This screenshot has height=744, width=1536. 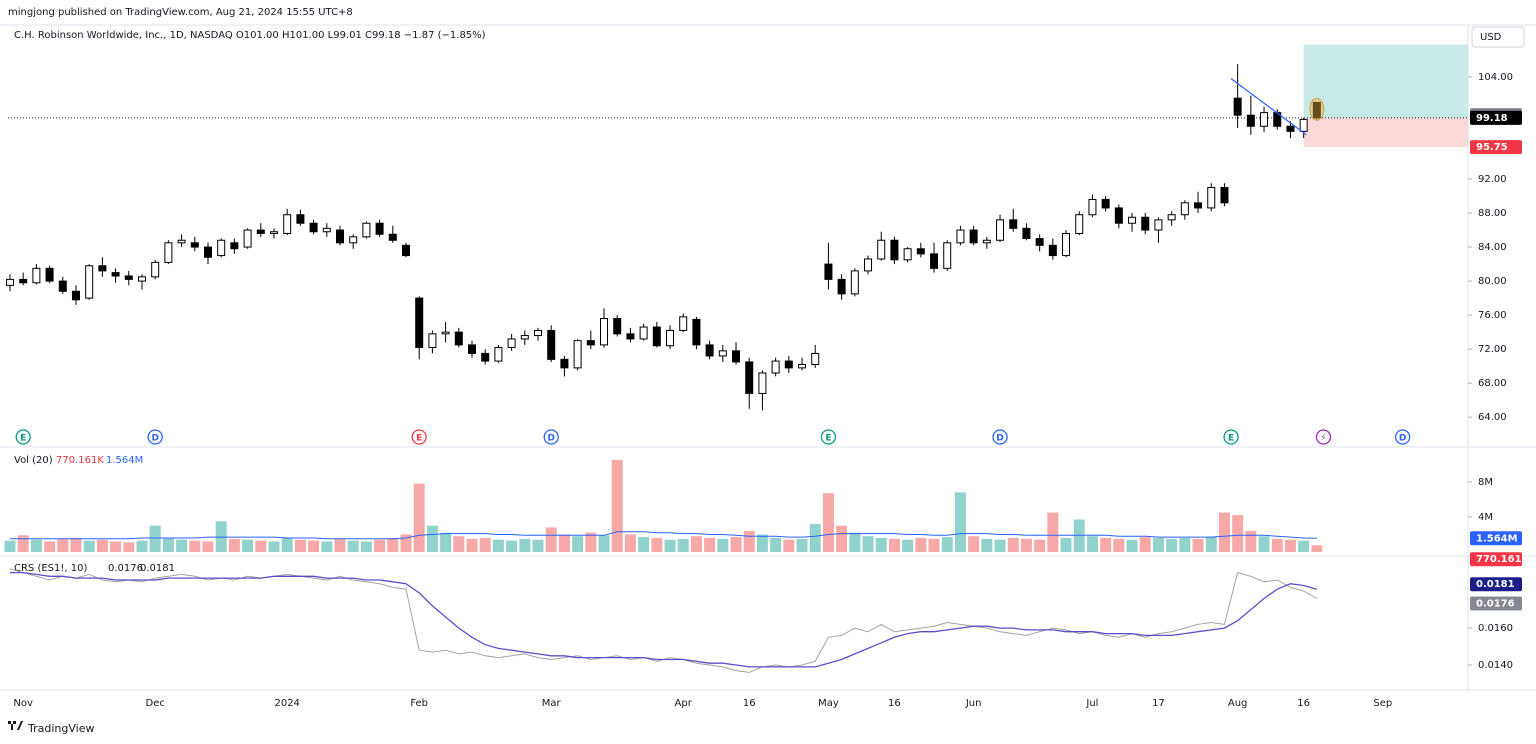 What do you see at coordinates (419, 703) in the screenshot?
I see `x-tick-label: Feb` at bounding box center [419, 703].